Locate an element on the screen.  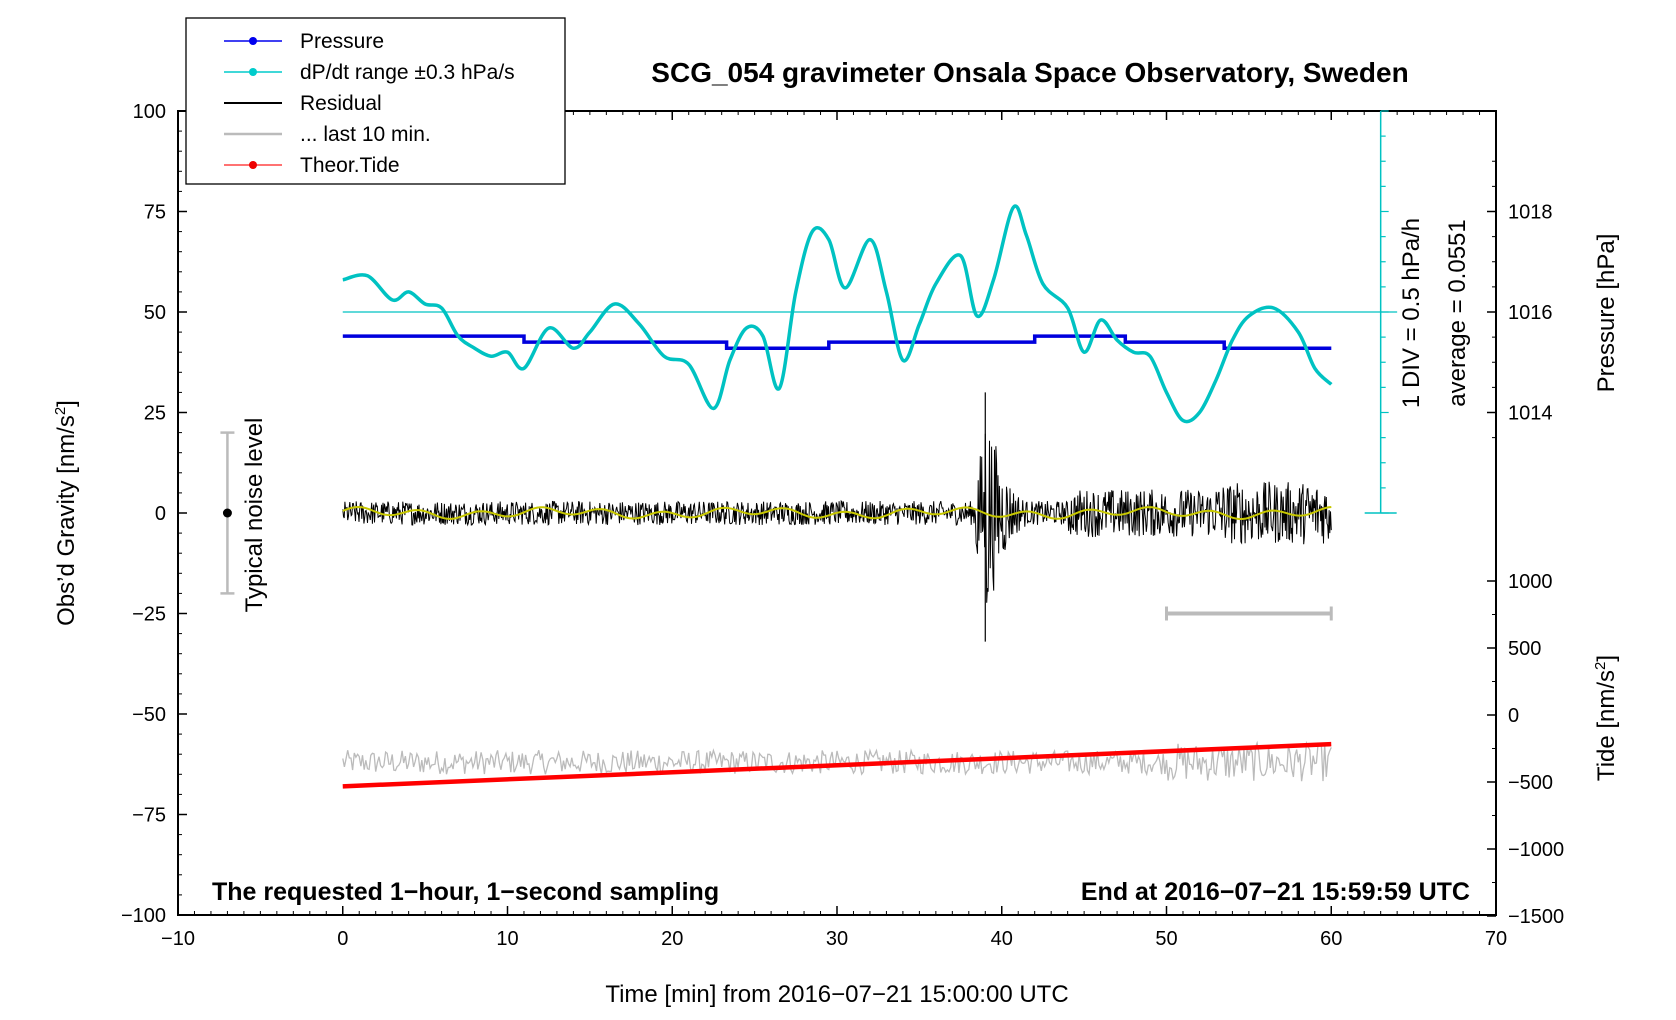
dpdt-scale-label: 1 DIV = 0.5 hPa/h is located at coordinates (1411, 313).